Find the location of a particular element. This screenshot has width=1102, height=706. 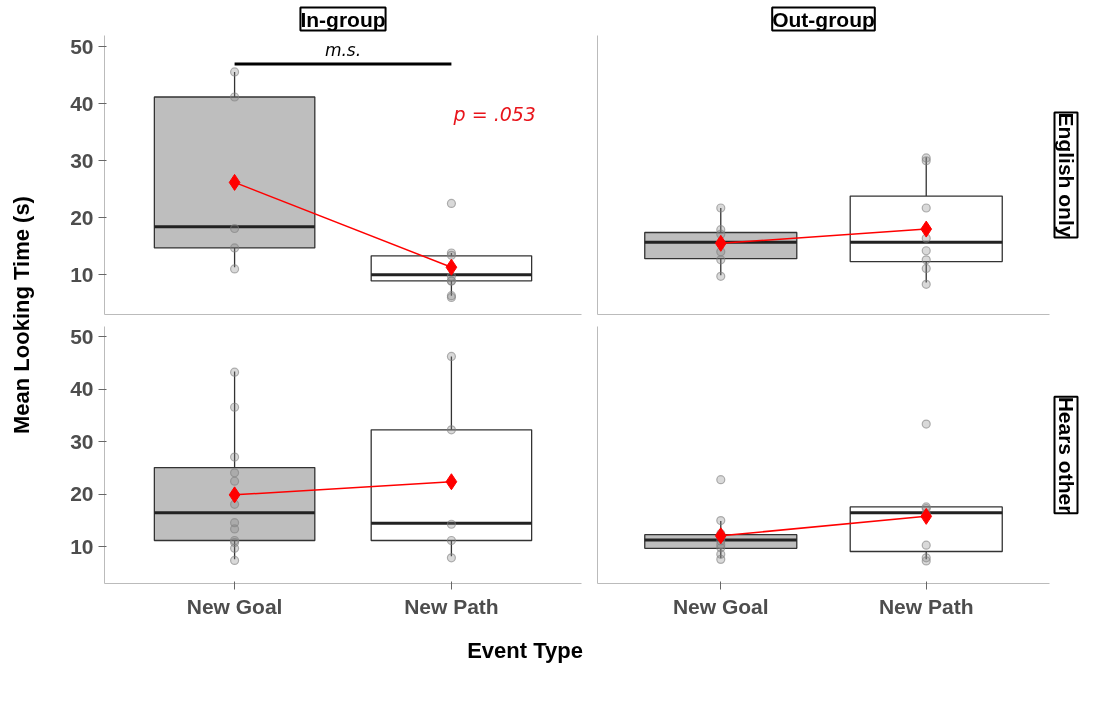

annotation: m.s. is located at coordinates (343, 50).